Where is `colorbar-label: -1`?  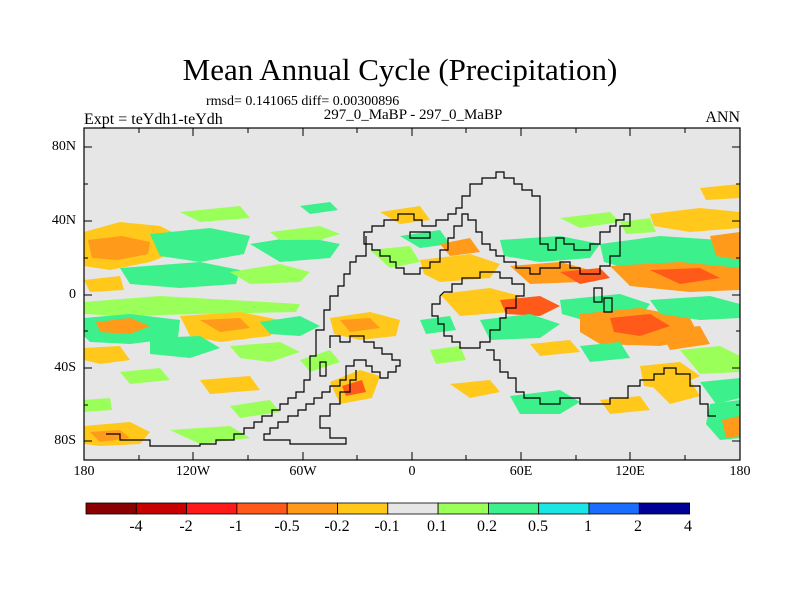 colorbar-label: -1 is located at coordinates (236, 526).